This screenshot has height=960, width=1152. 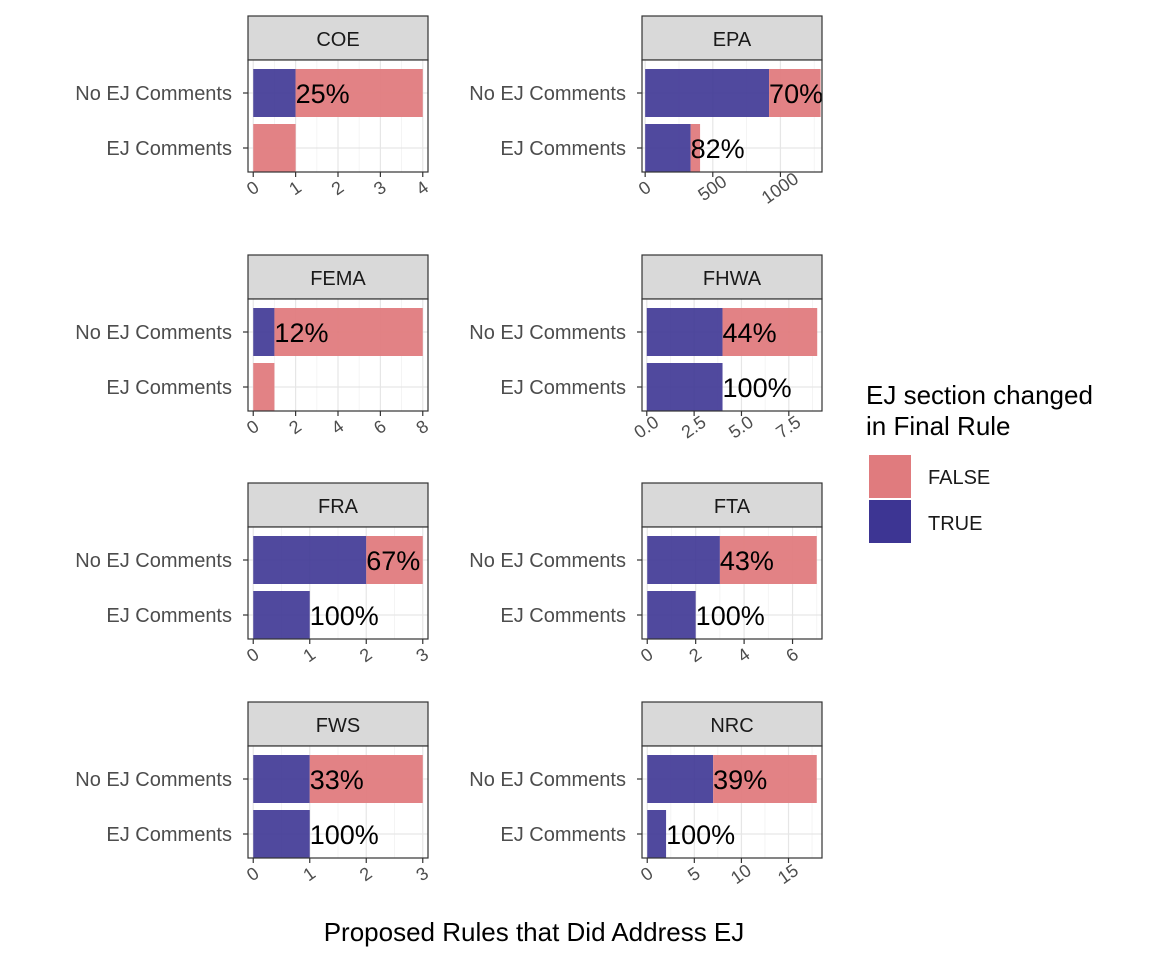 I want to click on bar-data-label: 44%, so click(x=750, y=333).